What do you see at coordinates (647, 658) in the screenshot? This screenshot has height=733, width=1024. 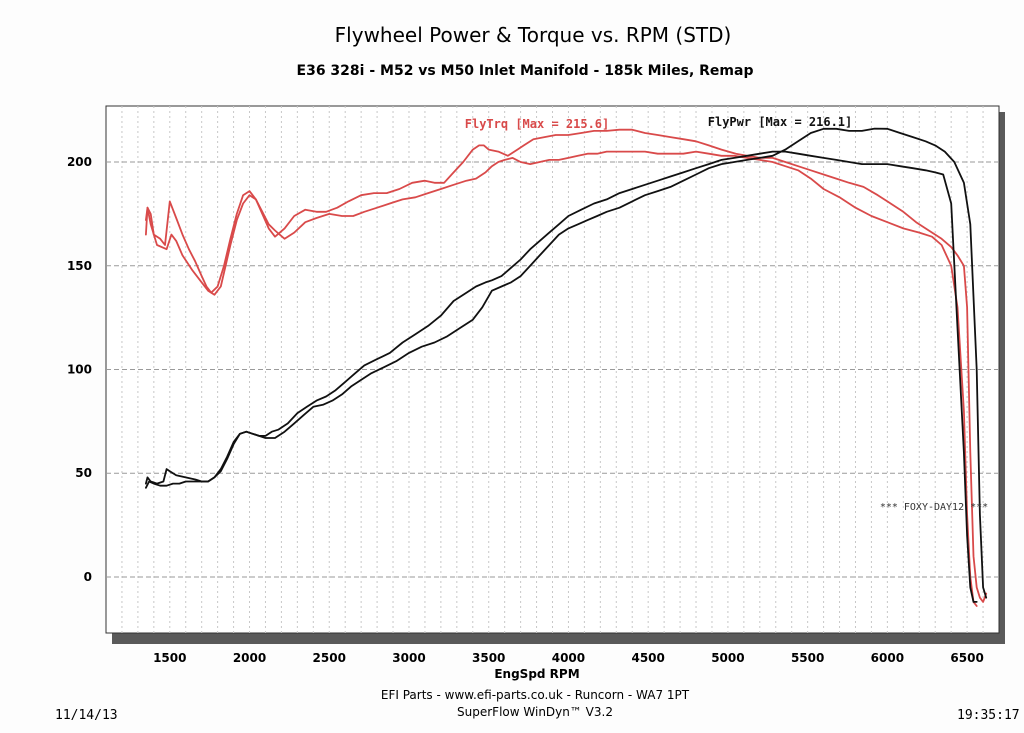 I see `x-tick-label: 4500` at bounding box center [647, 658].